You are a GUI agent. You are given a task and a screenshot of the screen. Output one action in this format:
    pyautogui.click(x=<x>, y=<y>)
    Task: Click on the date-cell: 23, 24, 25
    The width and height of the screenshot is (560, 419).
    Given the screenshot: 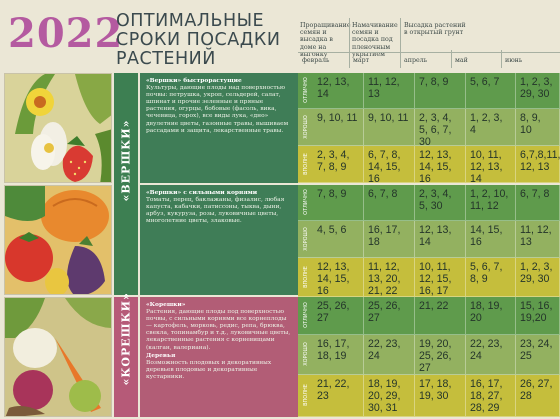 What is the action you would take?
    pyautogui.click(x=538, y=355)
    